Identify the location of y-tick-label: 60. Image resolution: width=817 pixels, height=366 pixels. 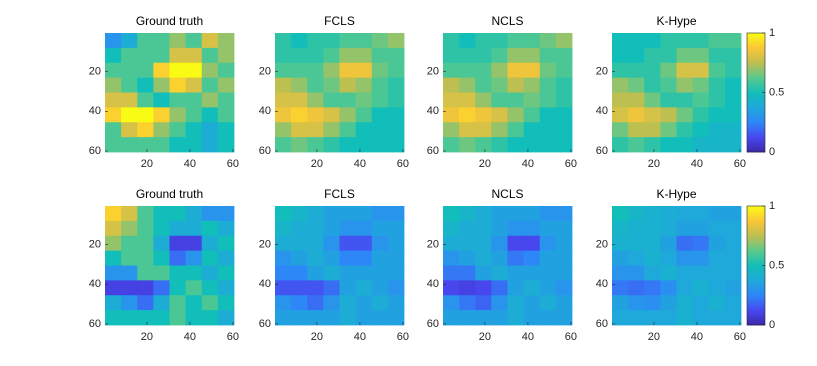
(95, 151).